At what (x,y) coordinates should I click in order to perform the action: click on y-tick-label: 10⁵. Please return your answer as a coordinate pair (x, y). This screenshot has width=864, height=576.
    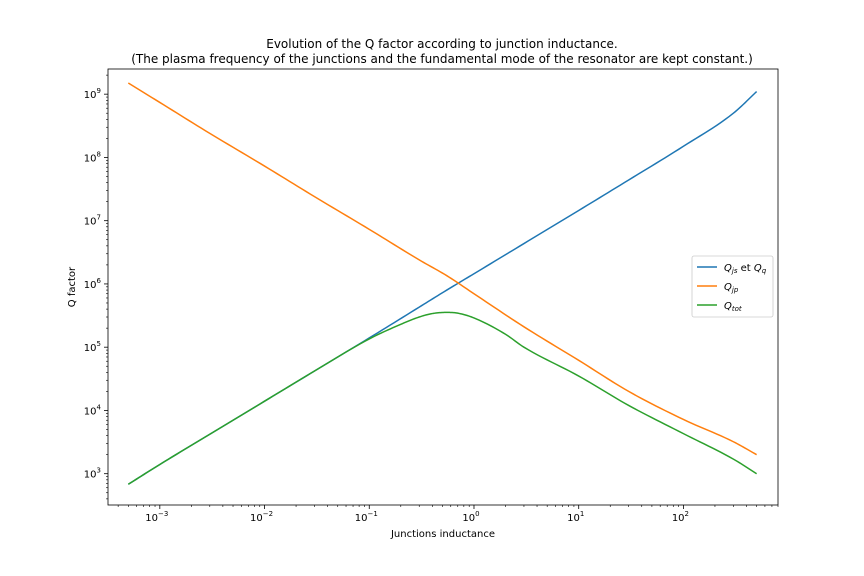
    Looking at the image, I should click on (92, 347).